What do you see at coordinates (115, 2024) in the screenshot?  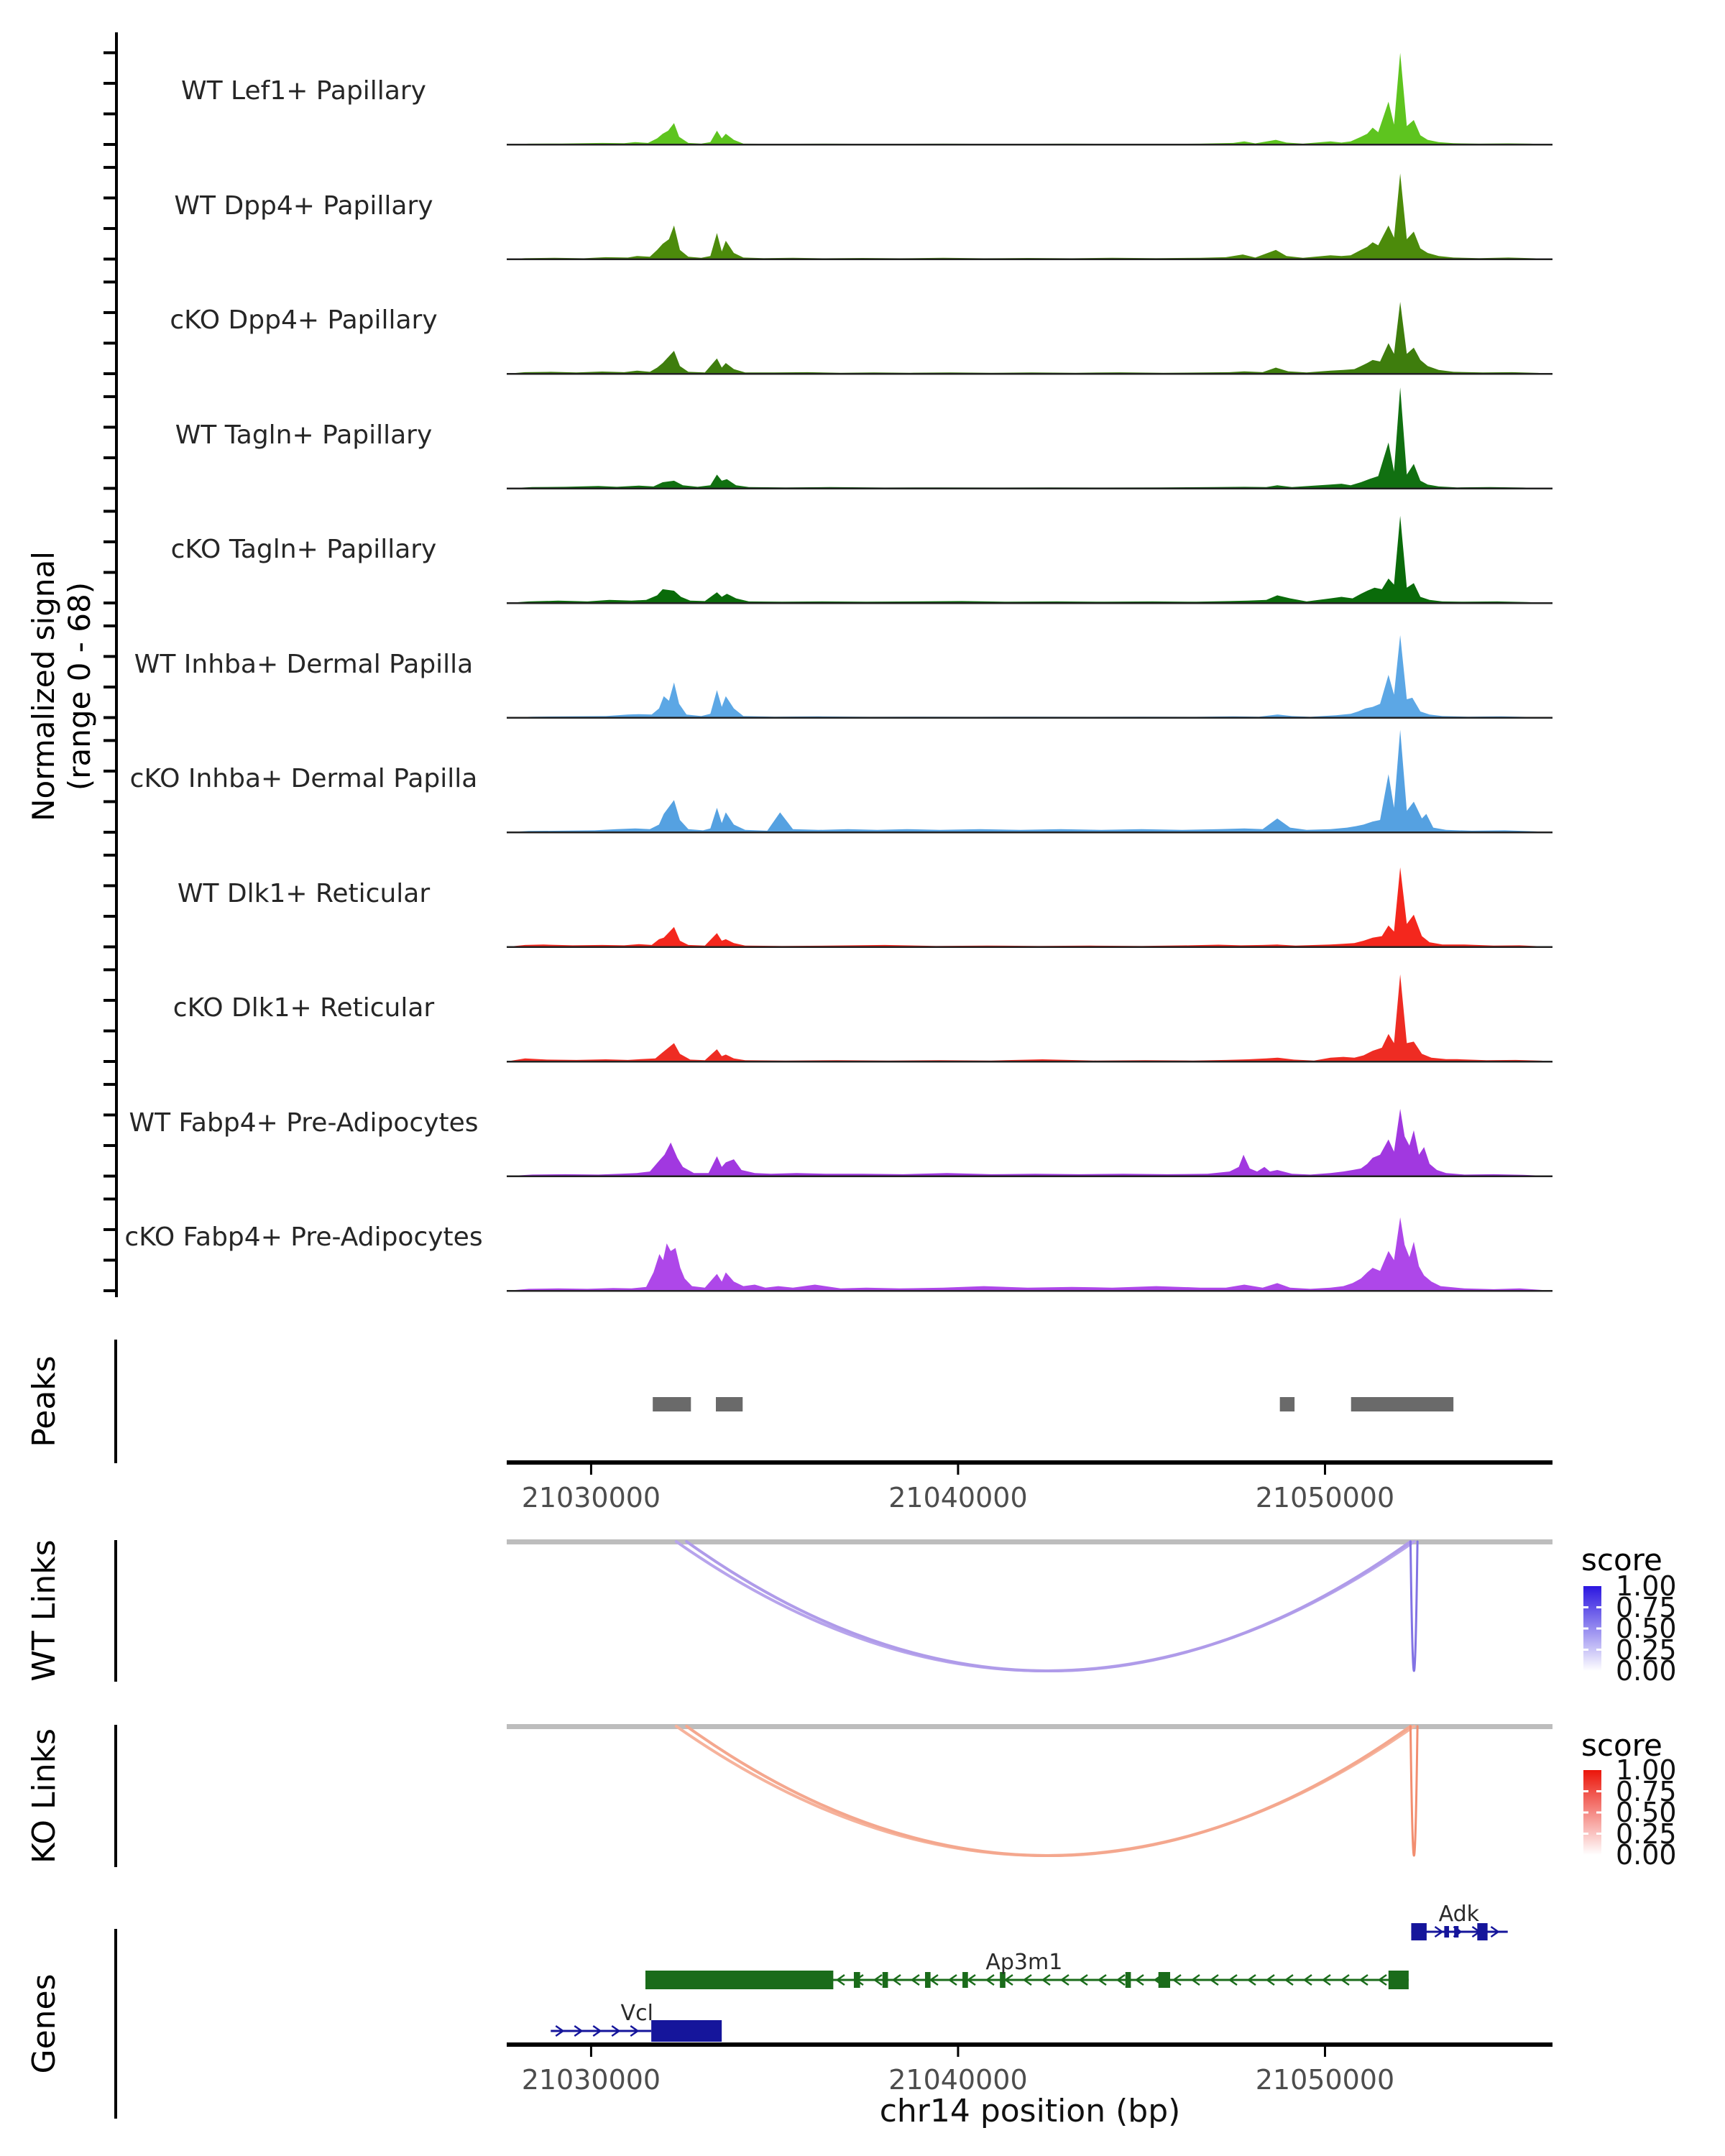 I see `genes-panel-bracket` at bounding box center [115, 2024].